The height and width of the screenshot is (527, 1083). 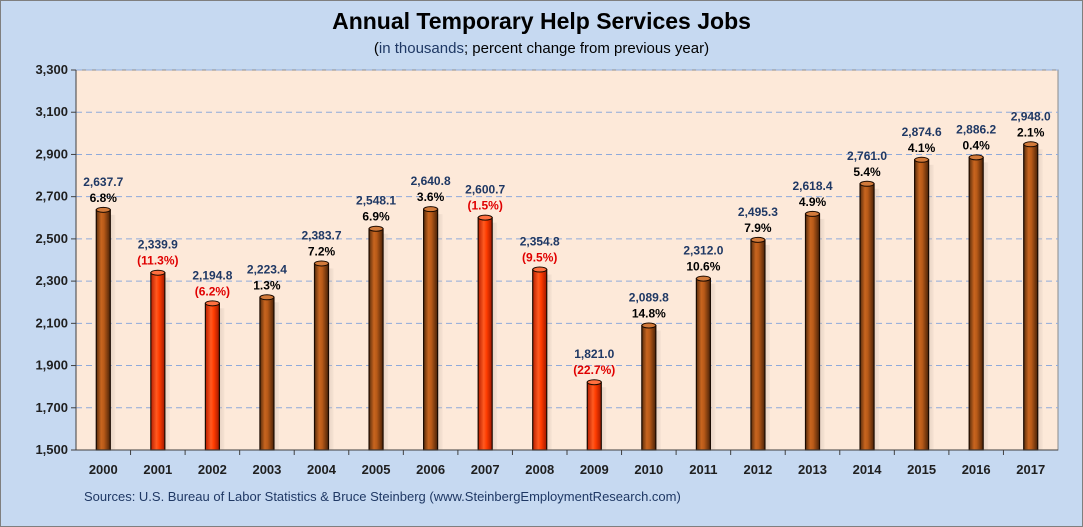 I want to click on y-tick-label: 2,500, so click(x=51, y=238).